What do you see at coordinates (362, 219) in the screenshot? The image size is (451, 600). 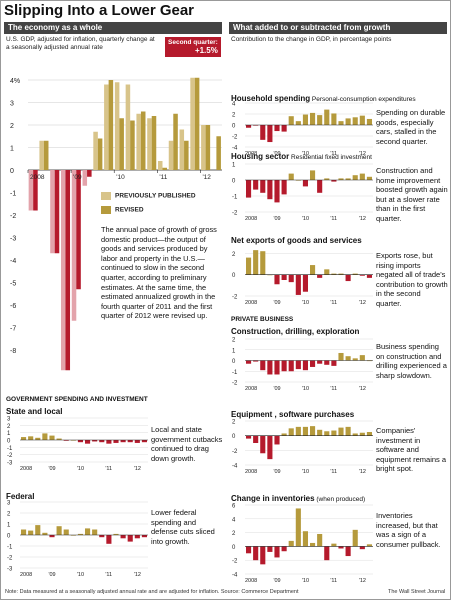 I see `housing-sector-x-tick-label: '12` at bounding box center [362, 219].